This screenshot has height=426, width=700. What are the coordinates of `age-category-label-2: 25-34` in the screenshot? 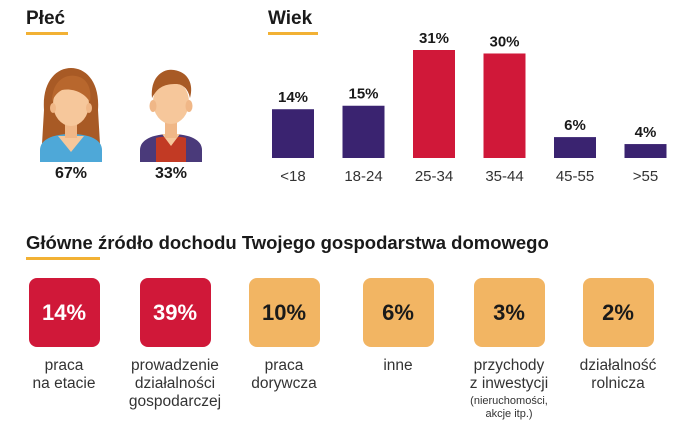 It's located at (434, 176).